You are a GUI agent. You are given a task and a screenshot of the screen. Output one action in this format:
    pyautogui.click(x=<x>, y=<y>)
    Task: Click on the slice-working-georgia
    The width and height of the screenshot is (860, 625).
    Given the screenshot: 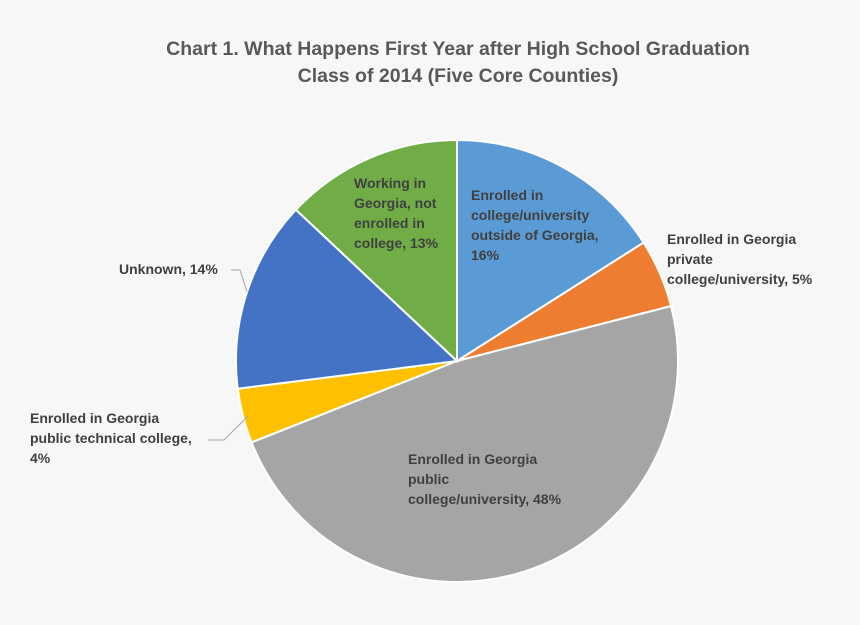 What is the action you would take?
    pyautogui.click(x=376, y=251)
    